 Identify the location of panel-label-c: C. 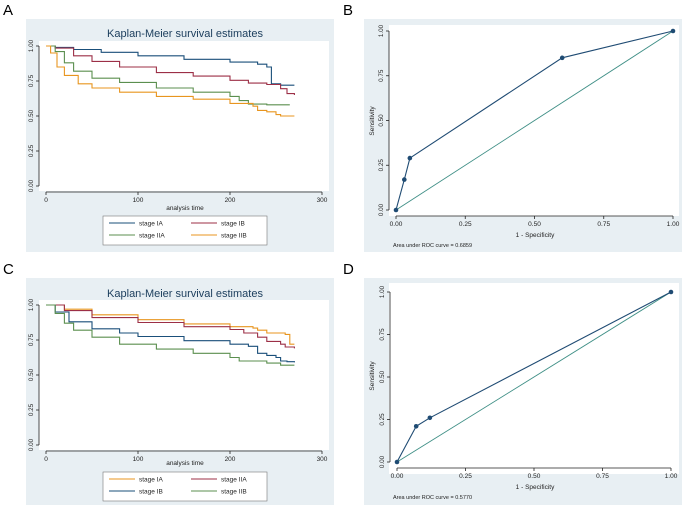
(8, 269).